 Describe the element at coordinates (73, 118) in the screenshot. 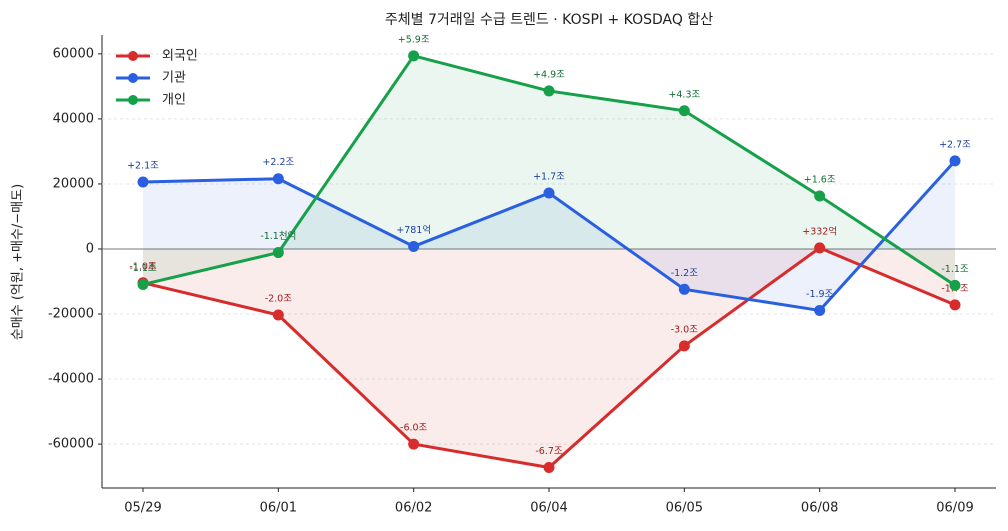

I see `y-tick-label: 40000` at that location.